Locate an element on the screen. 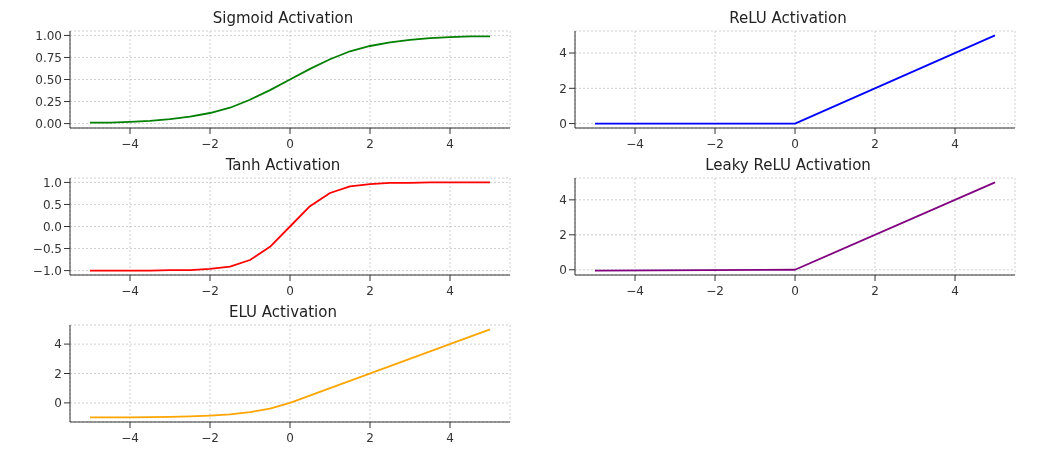  y-tick-label: 0.75 is located at coordinates (48, 57).